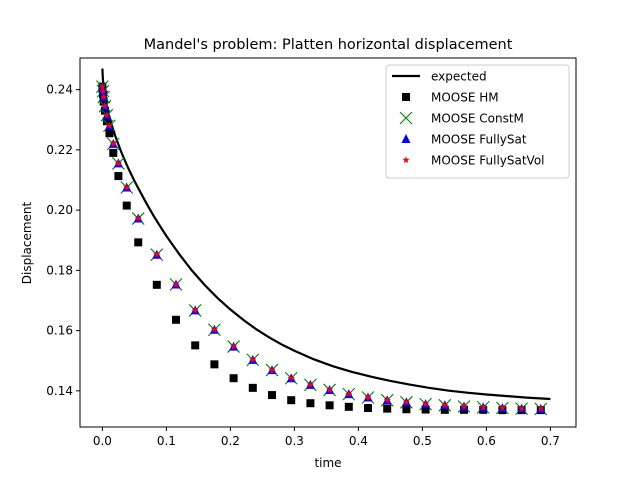 This screenshot has width=640, height=480. I want to click on y-axis-label: Displacement, so click(27, 242).